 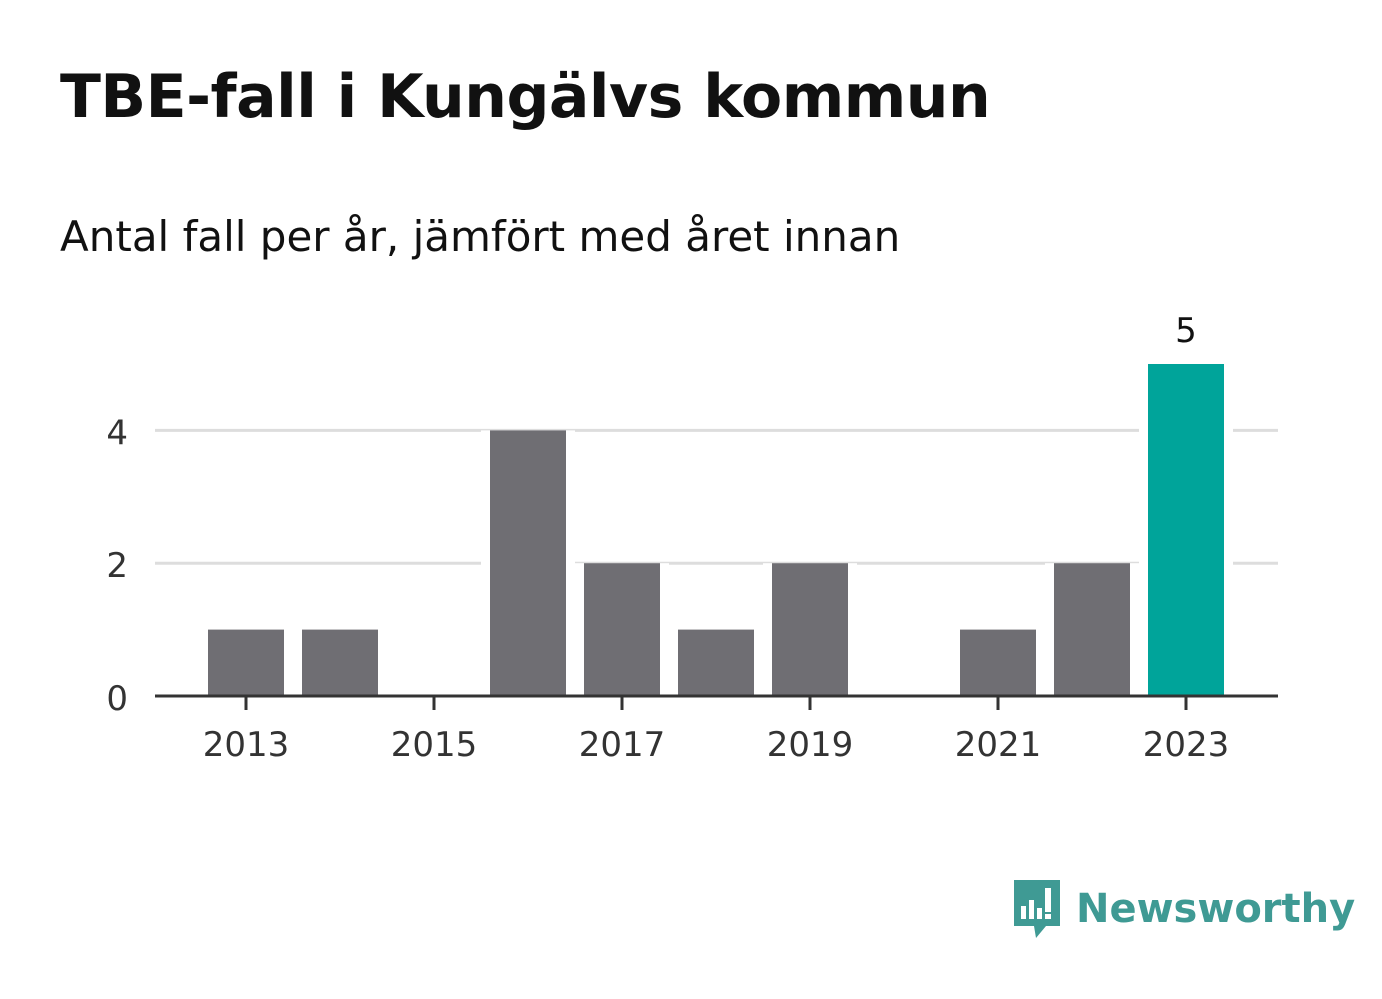 I want to click on y-tick-label-0: 0, so click(x=117, y=699).